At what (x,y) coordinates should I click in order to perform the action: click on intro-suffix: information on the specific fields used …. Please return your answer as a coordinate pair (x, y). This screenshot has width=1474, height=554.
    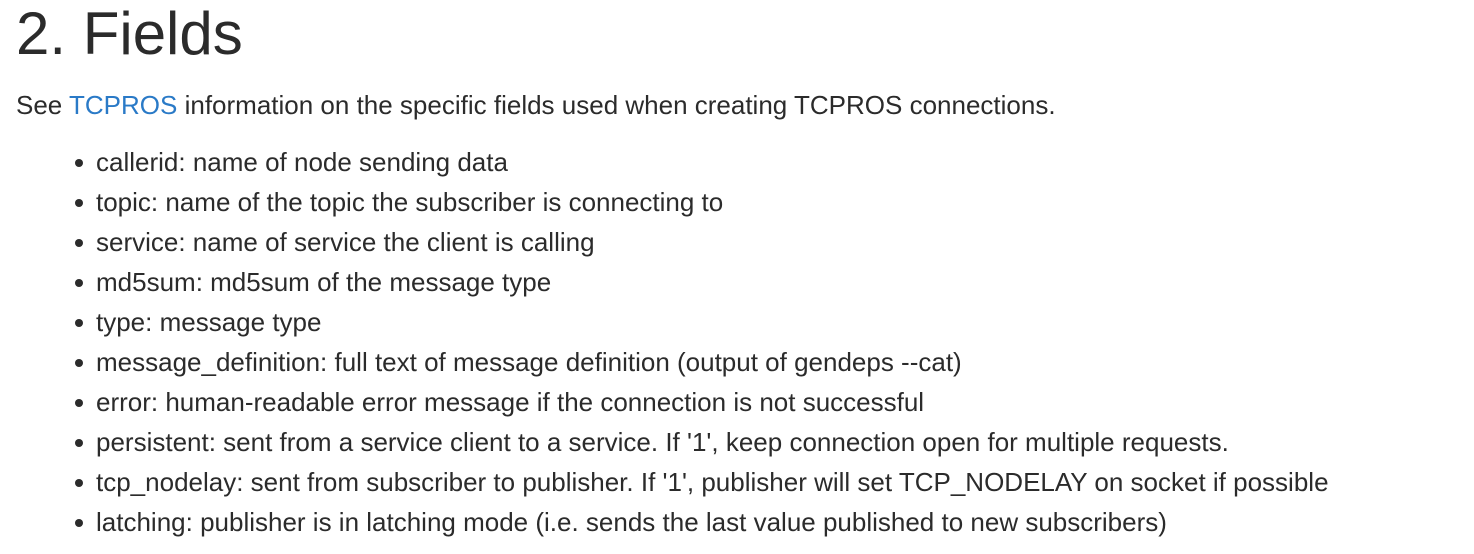
    Looking at the image, I should click on (616, 105).